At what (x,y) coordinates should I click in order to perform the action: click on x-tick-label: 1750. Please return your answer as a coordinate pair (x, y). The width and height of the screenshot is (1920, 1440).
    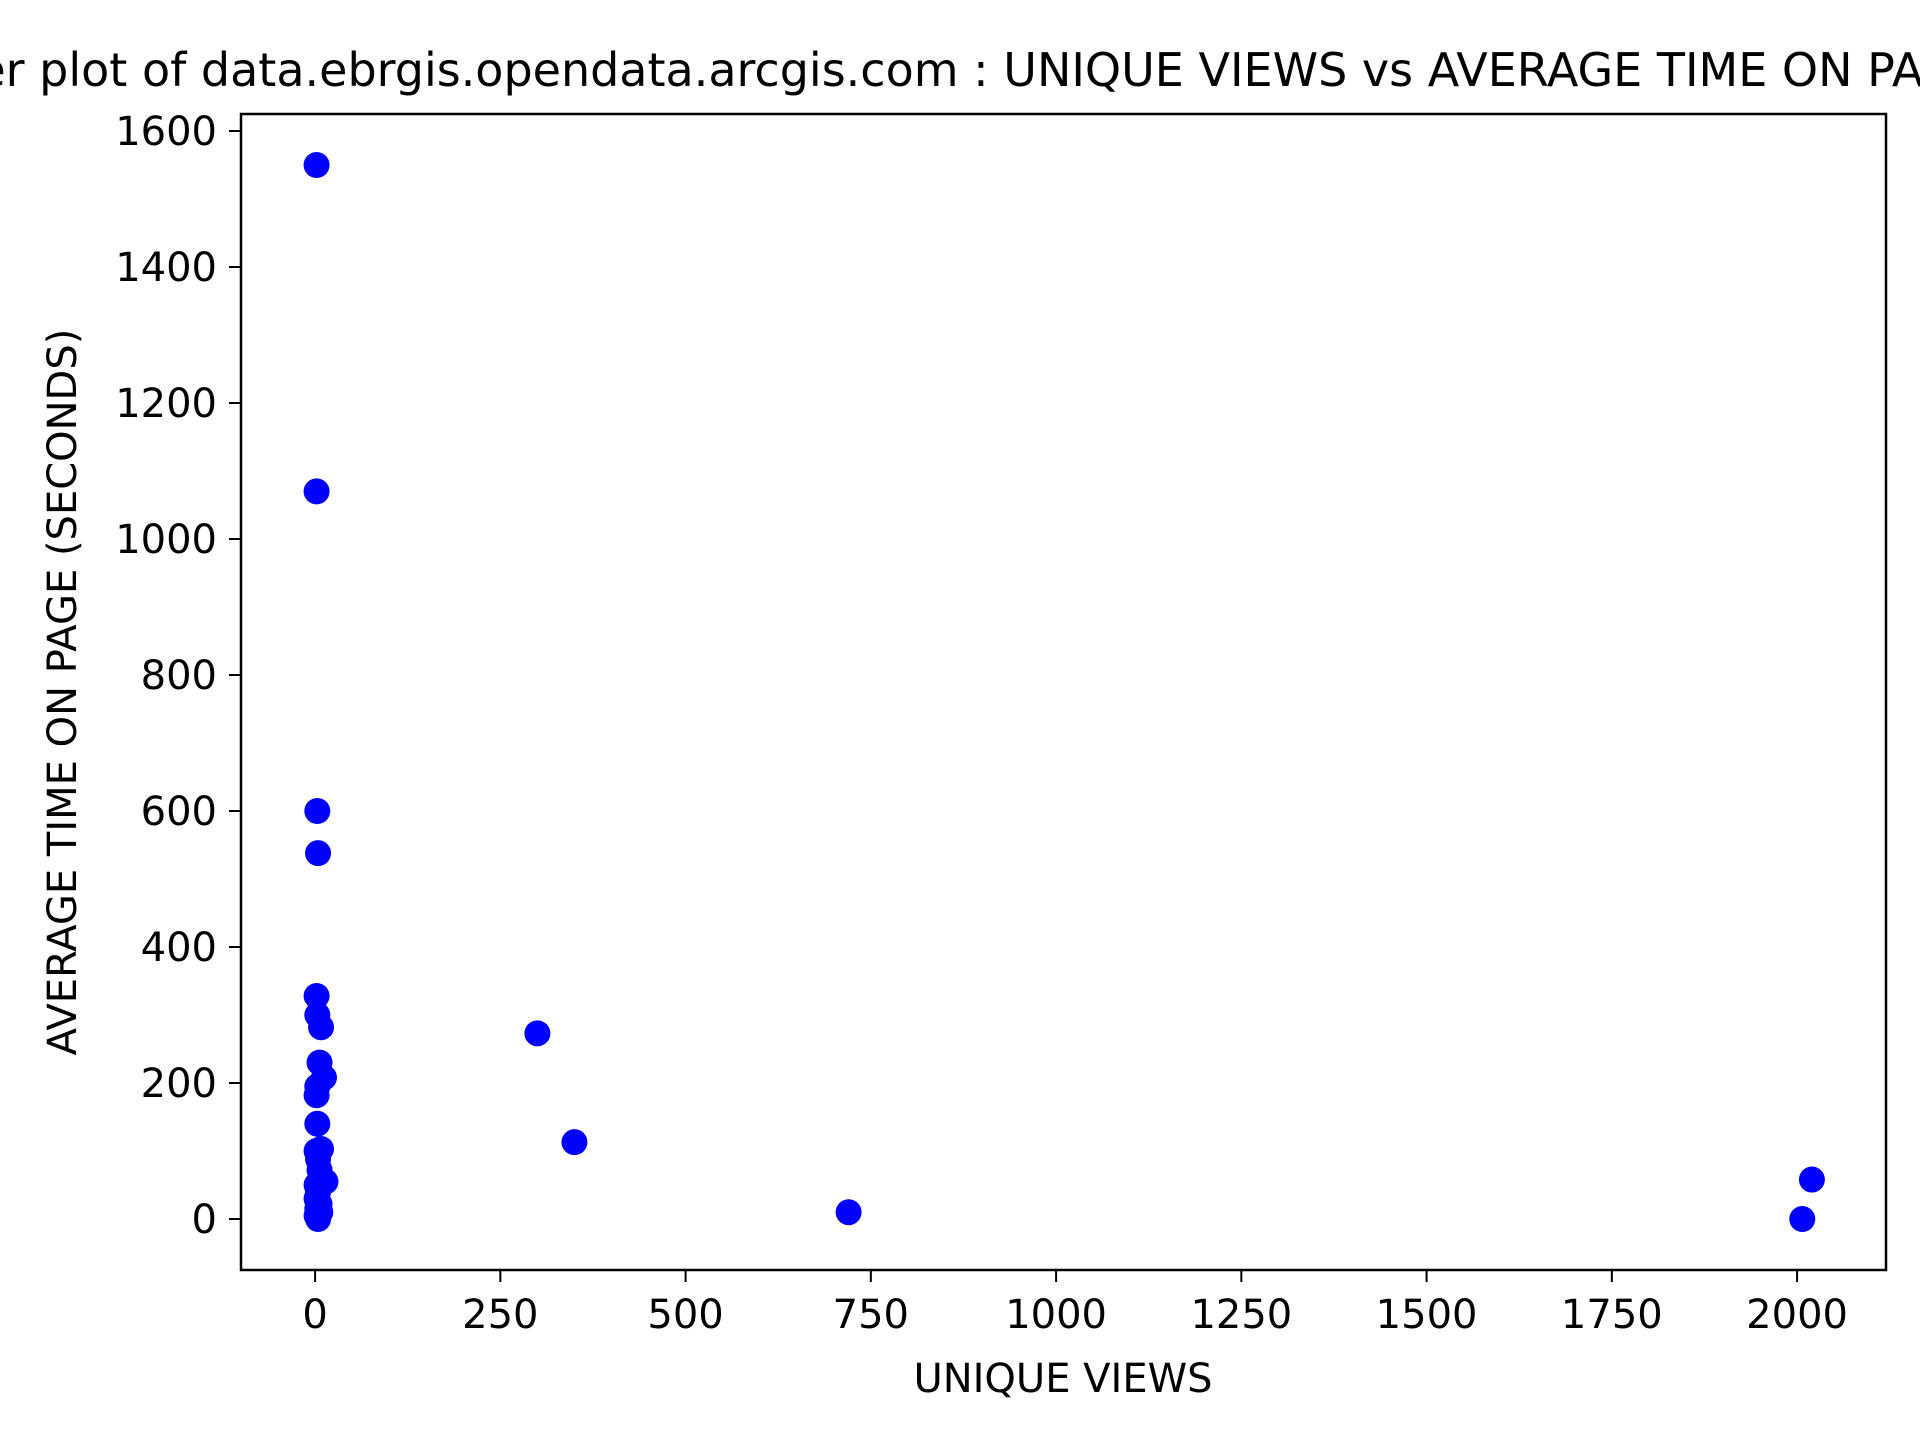
    Looking at the image, I should click on (1612, 1315).